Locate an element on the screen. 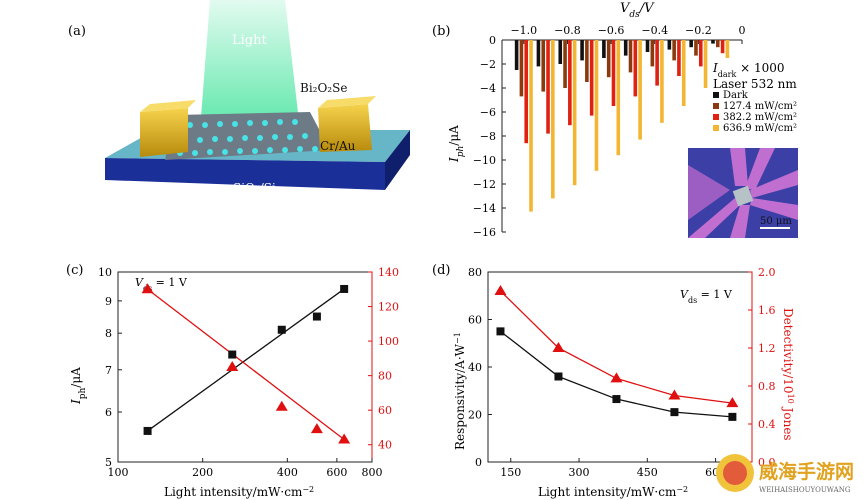 The image size is (867, 500). substrate-side is located at coordinates (397, 160).